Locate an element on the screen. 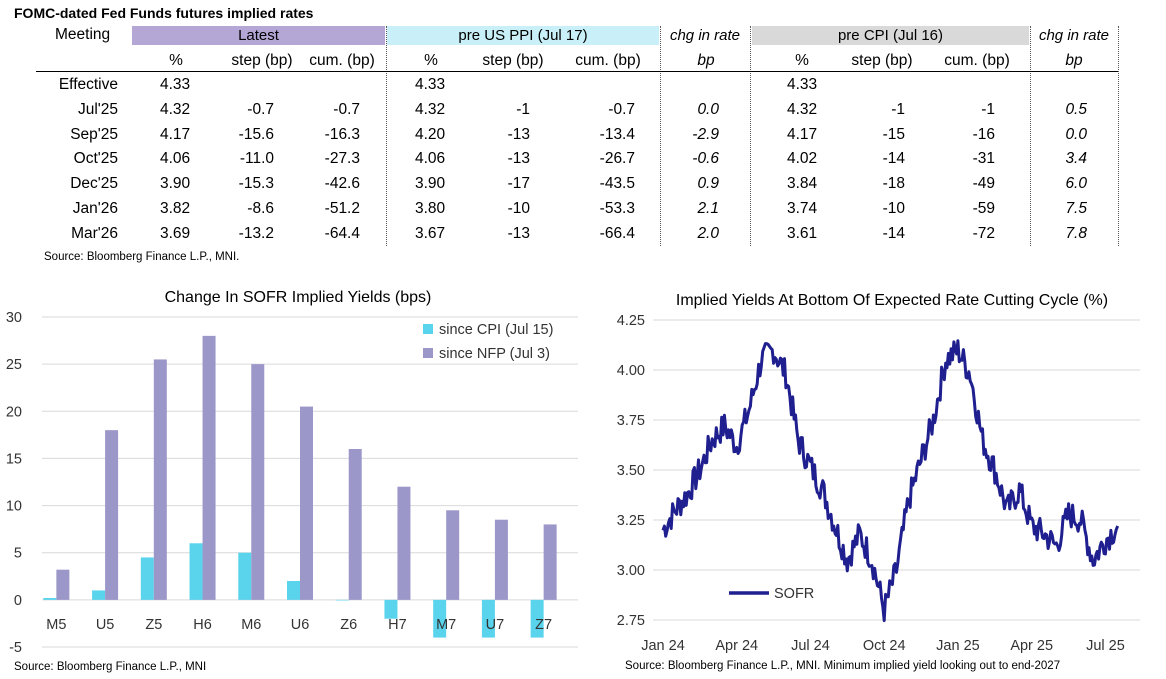 The width and height of the screenshot is (1166, 679). bar-nfp-M5 is located at coordinates (63, 584).